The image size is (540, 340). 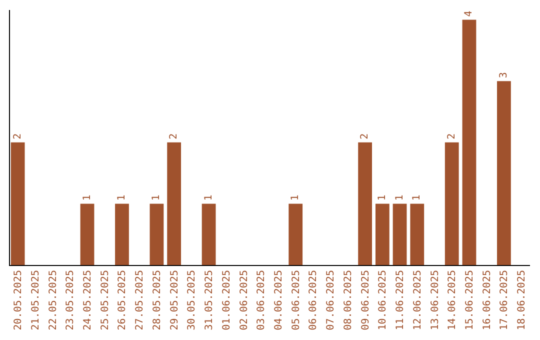 What do you see at coordinates (400, 300) in the screenshot?
I see `x-tick-label: 11.06.2025` at bounding box center [400, 300].